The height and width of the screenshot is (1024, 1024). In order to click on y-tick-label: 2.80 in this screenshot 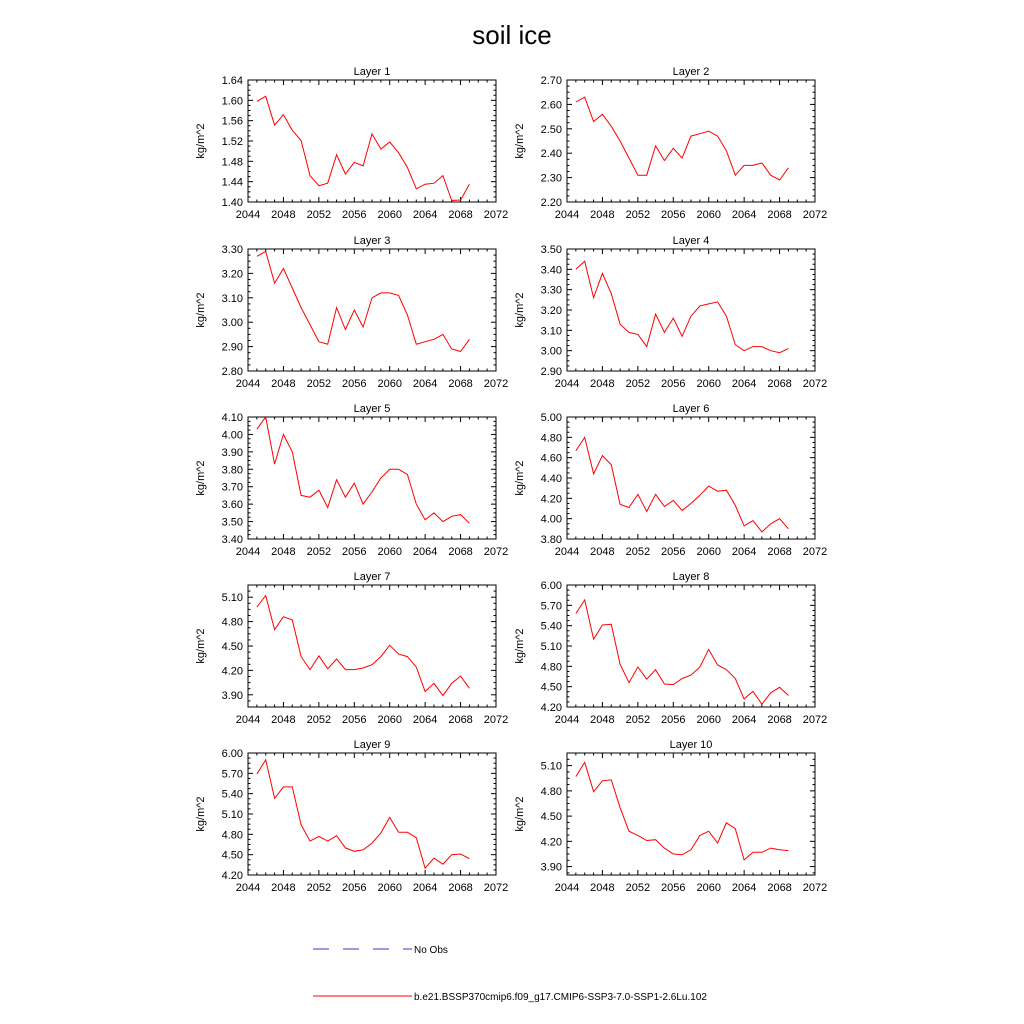, I will do `click(232, 372)`.